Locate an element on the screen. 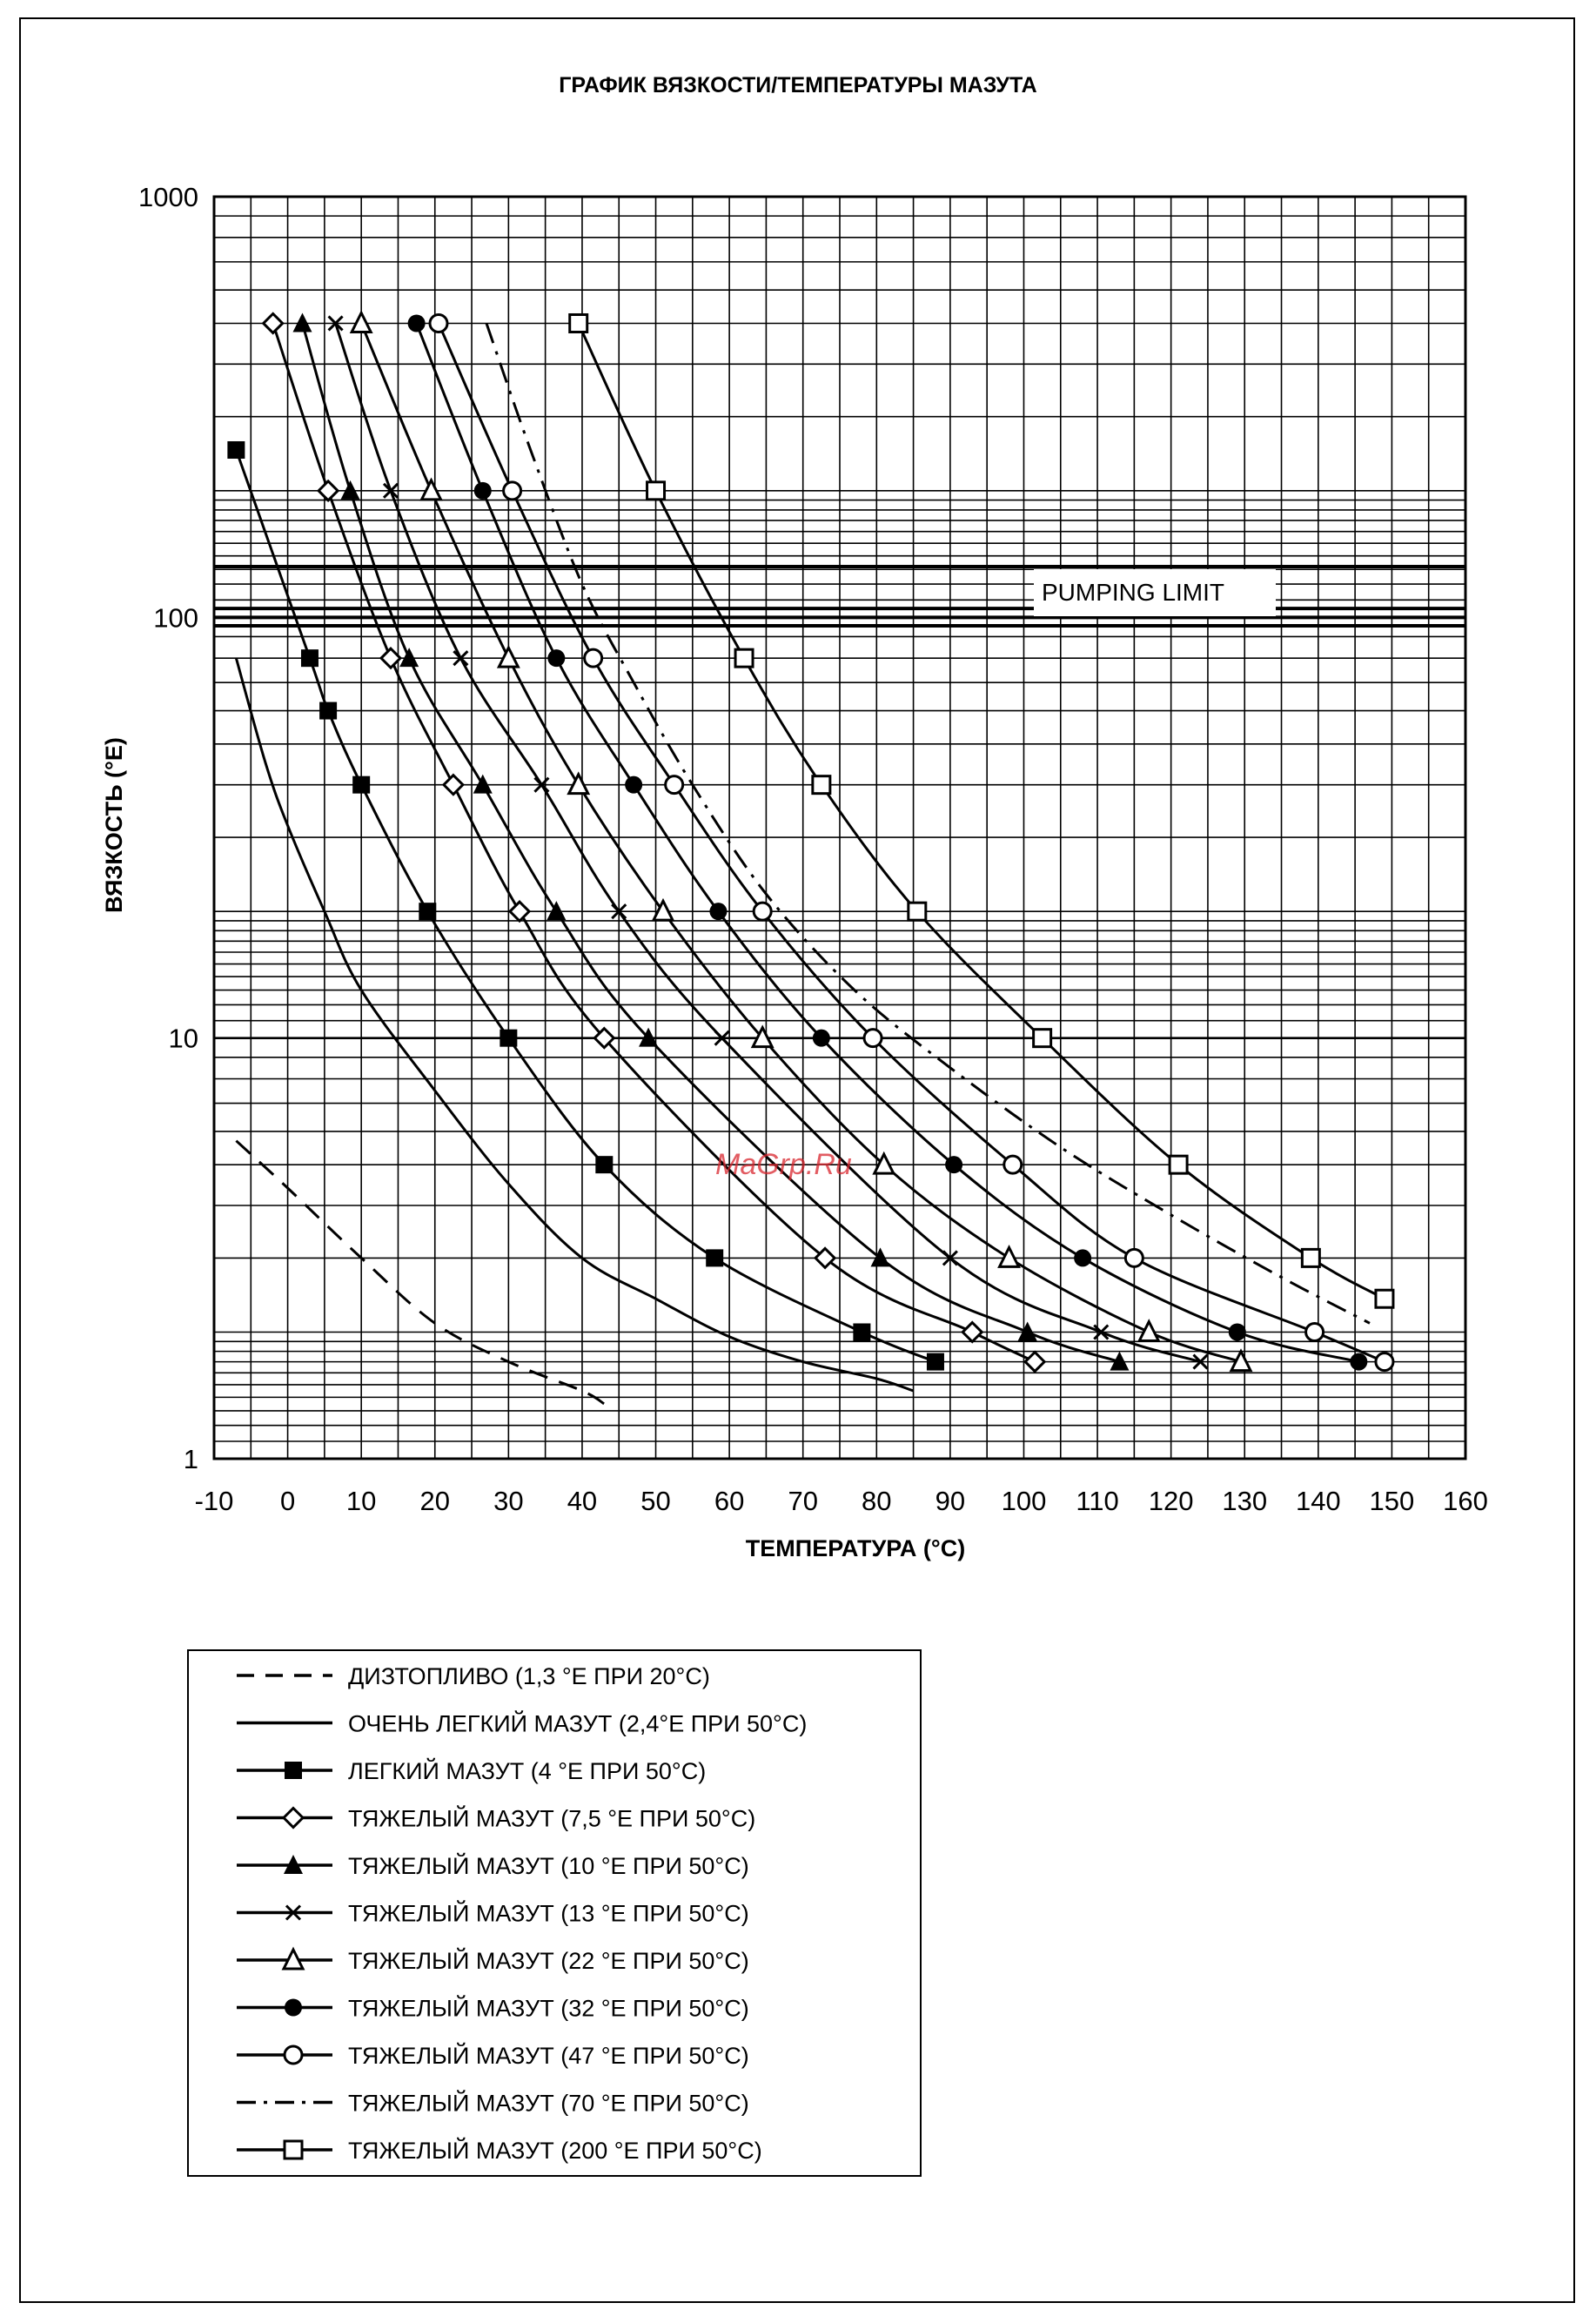 This screenshot has height=2323, width=1596. x-tick-label: 160 is located at coordinates (1465, 1501).